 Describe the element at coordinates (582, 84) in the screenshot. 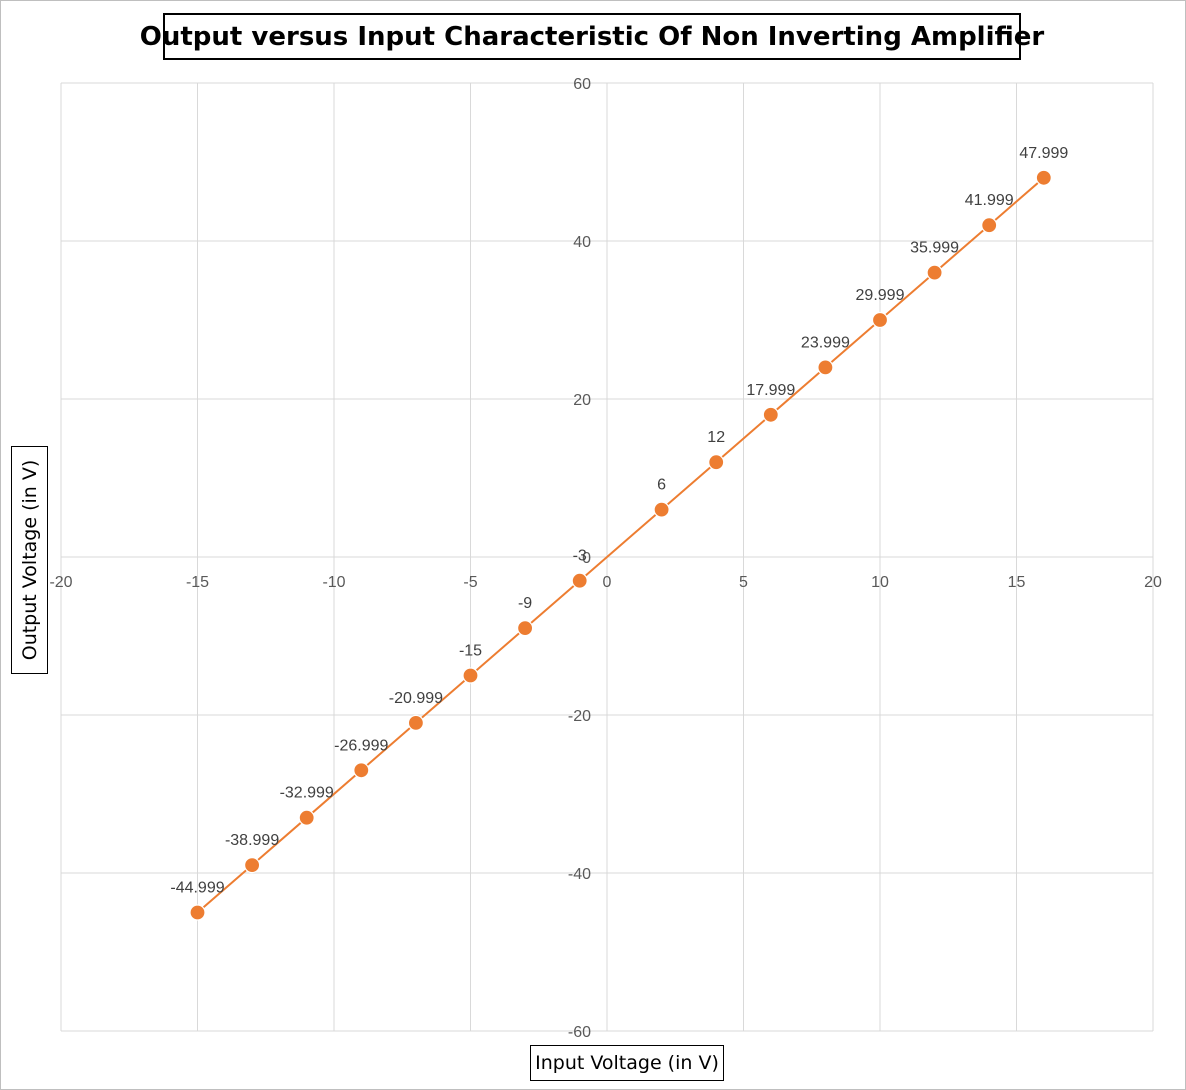

I see `y-tick-label: 60` at that location.